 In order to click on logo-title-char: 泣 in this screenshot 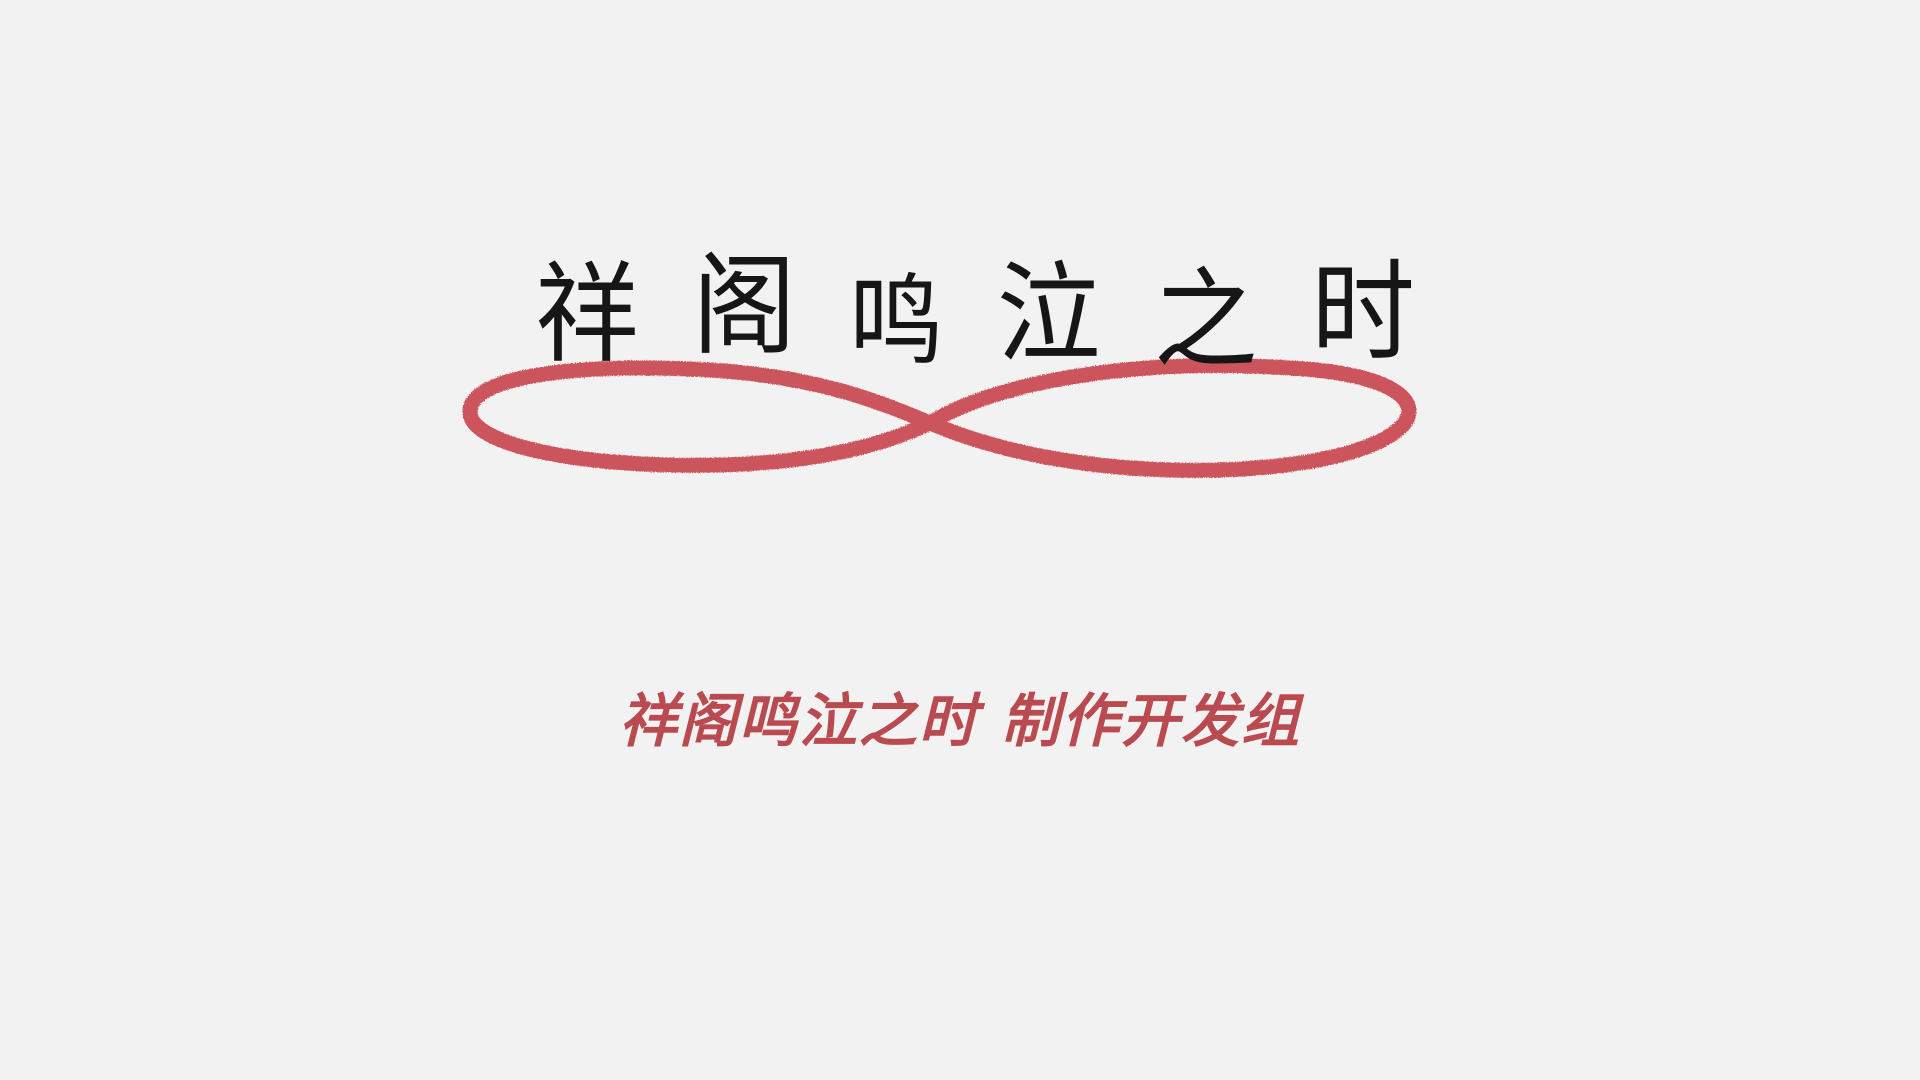, I will do `click(1048, 314)`.